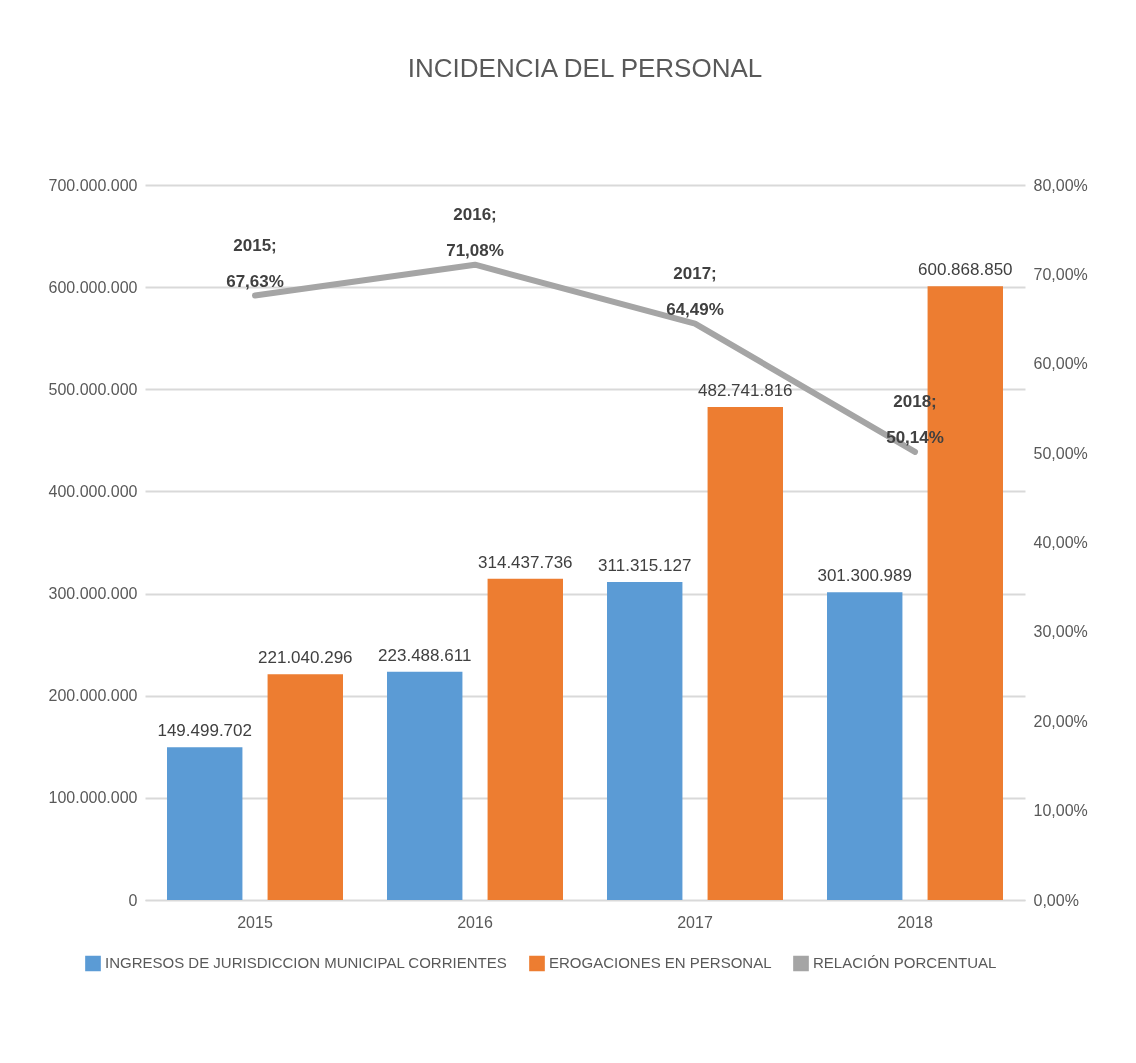 The width and height of the screenshot is (1136, 1063). I want to click on y2-tick-label: 80,00%, so click(1060, 185).